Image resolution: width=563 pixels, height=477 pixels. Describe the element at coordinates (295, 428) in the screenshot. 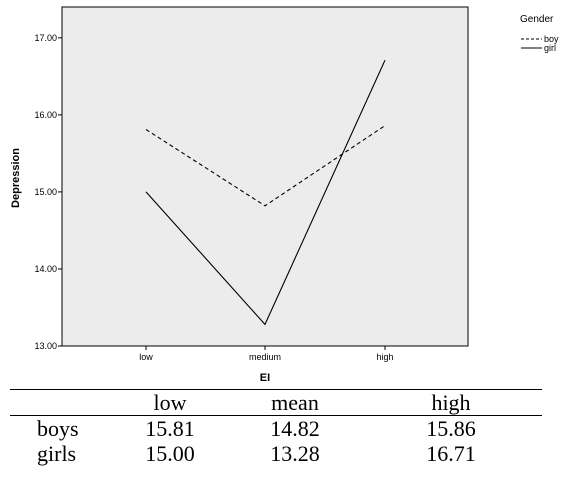

I see `table-cell: 14.82` at that location.